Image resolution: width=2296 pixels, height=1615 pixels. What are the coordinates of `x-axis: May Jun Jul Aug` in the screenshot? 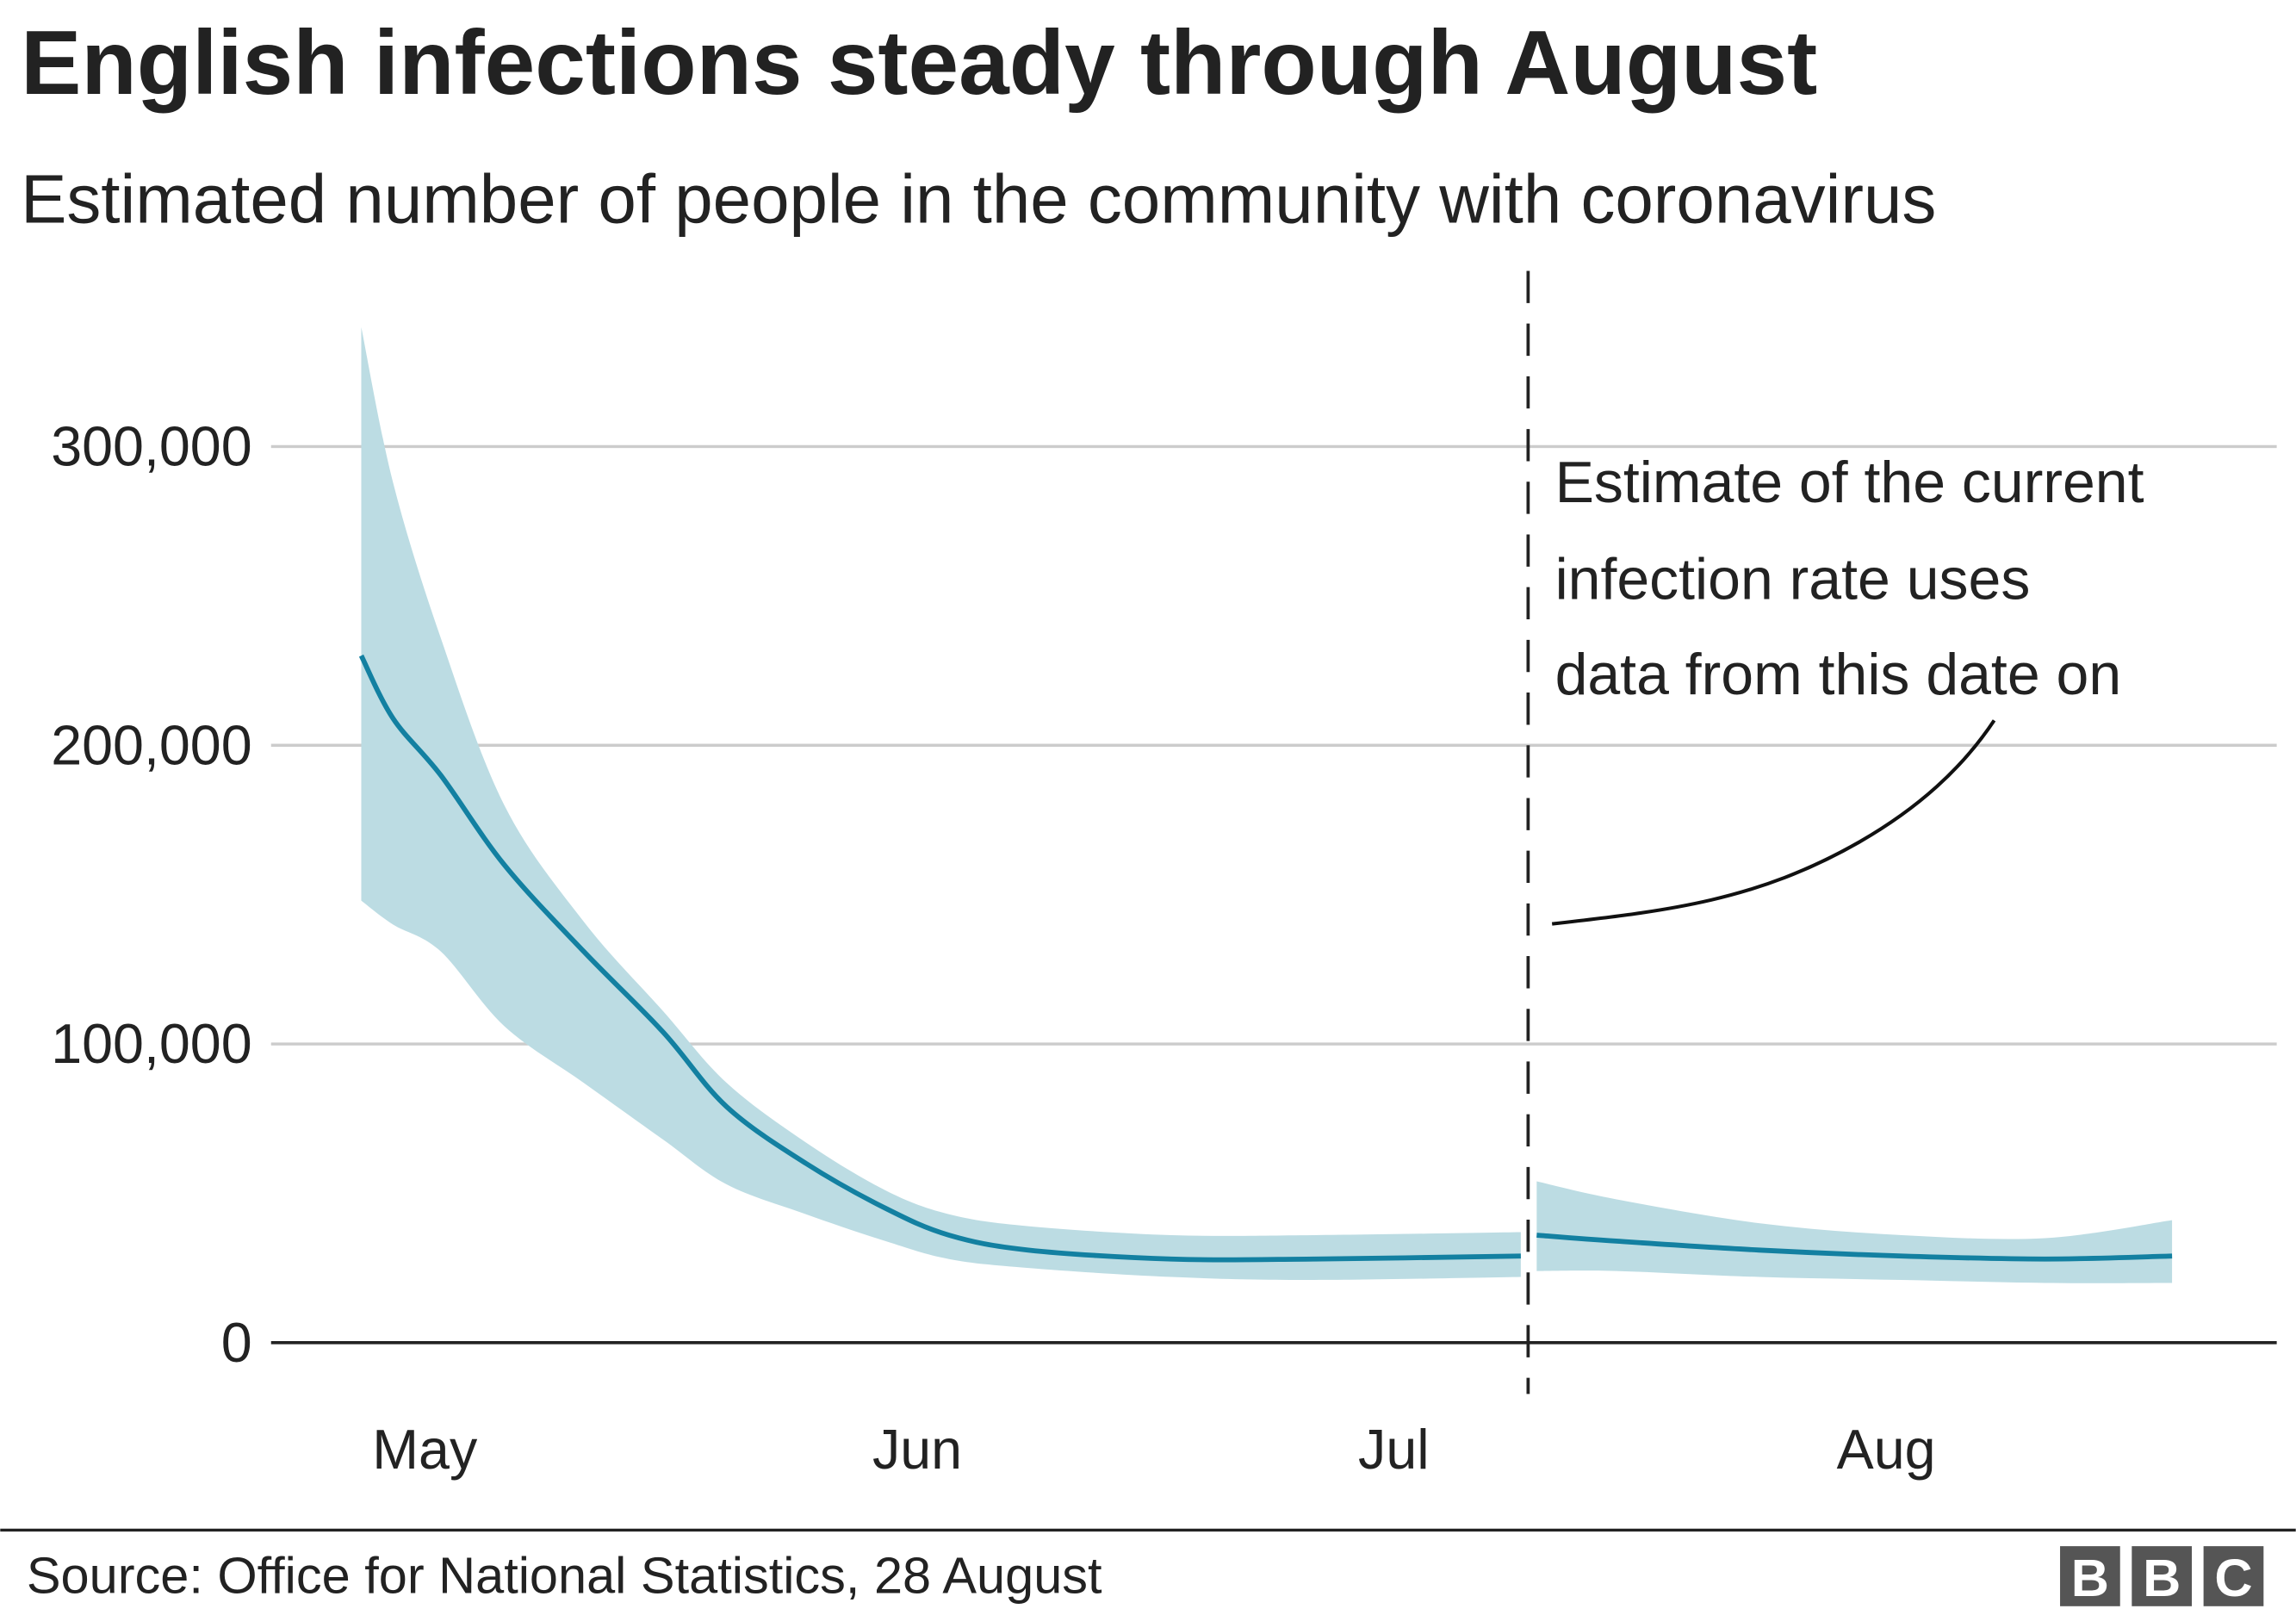 It's located at (1153, 1450).